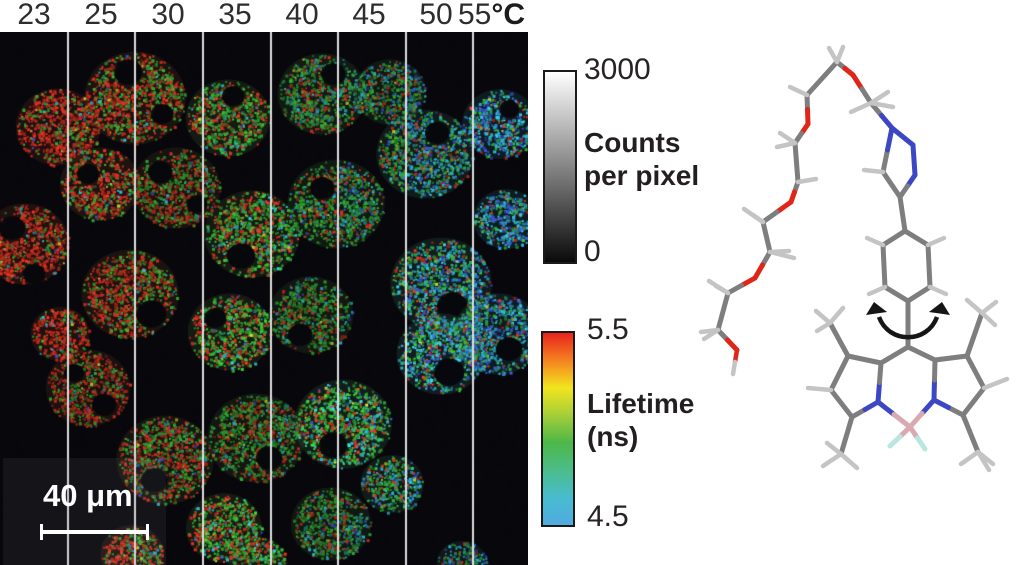 The image size is (1021, 565). I want to click on temperature-label: 35, so click(235, 15).